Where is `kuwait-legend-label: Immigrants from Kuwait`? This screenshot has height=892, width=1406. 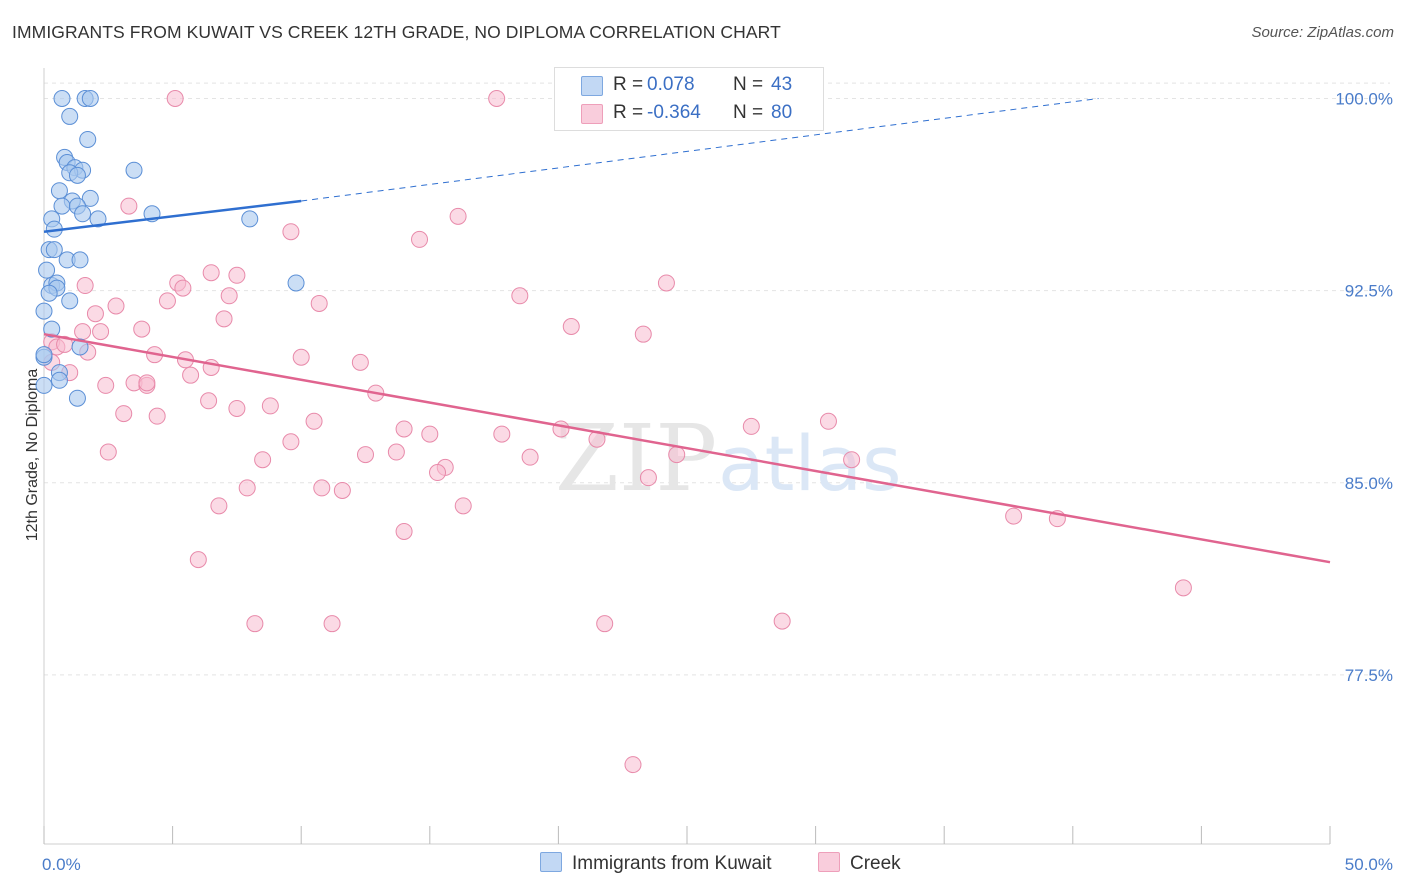
kuwait-legend-label: Immigrants from Kuwait is located at coordinates (672, 863).